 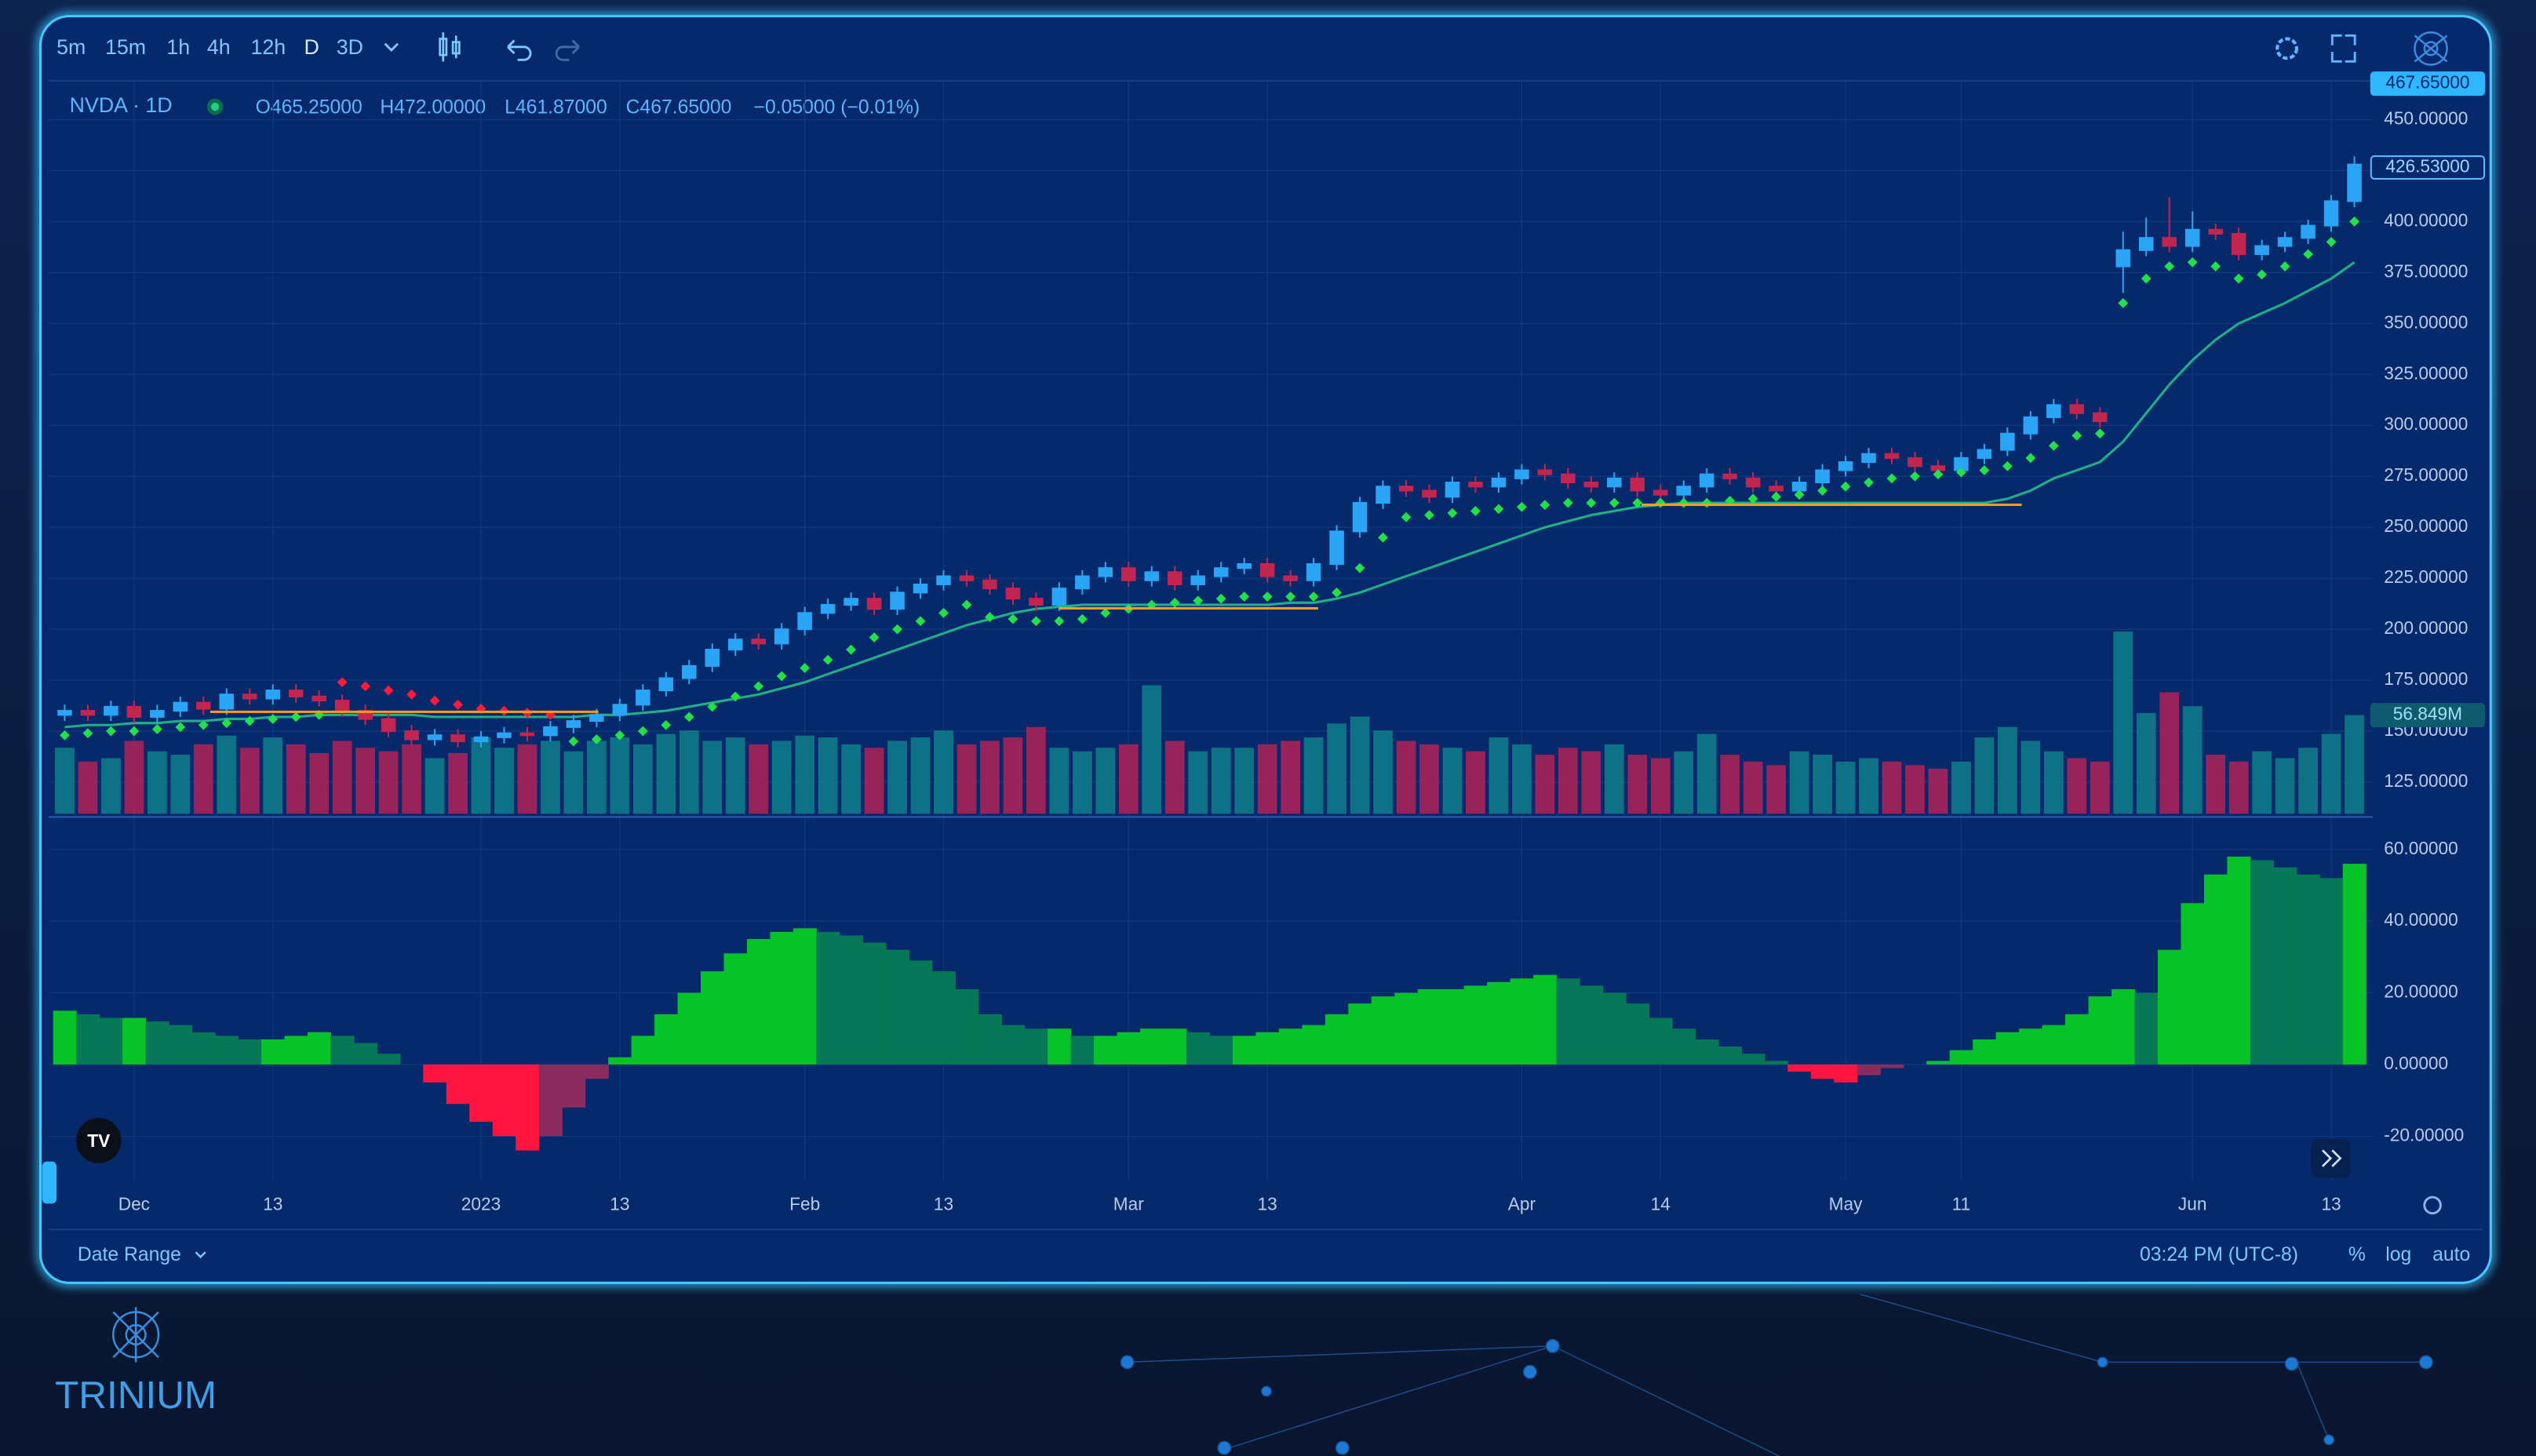 I want to click on auto-toggle: auto, so click(x=2451, y=1254).